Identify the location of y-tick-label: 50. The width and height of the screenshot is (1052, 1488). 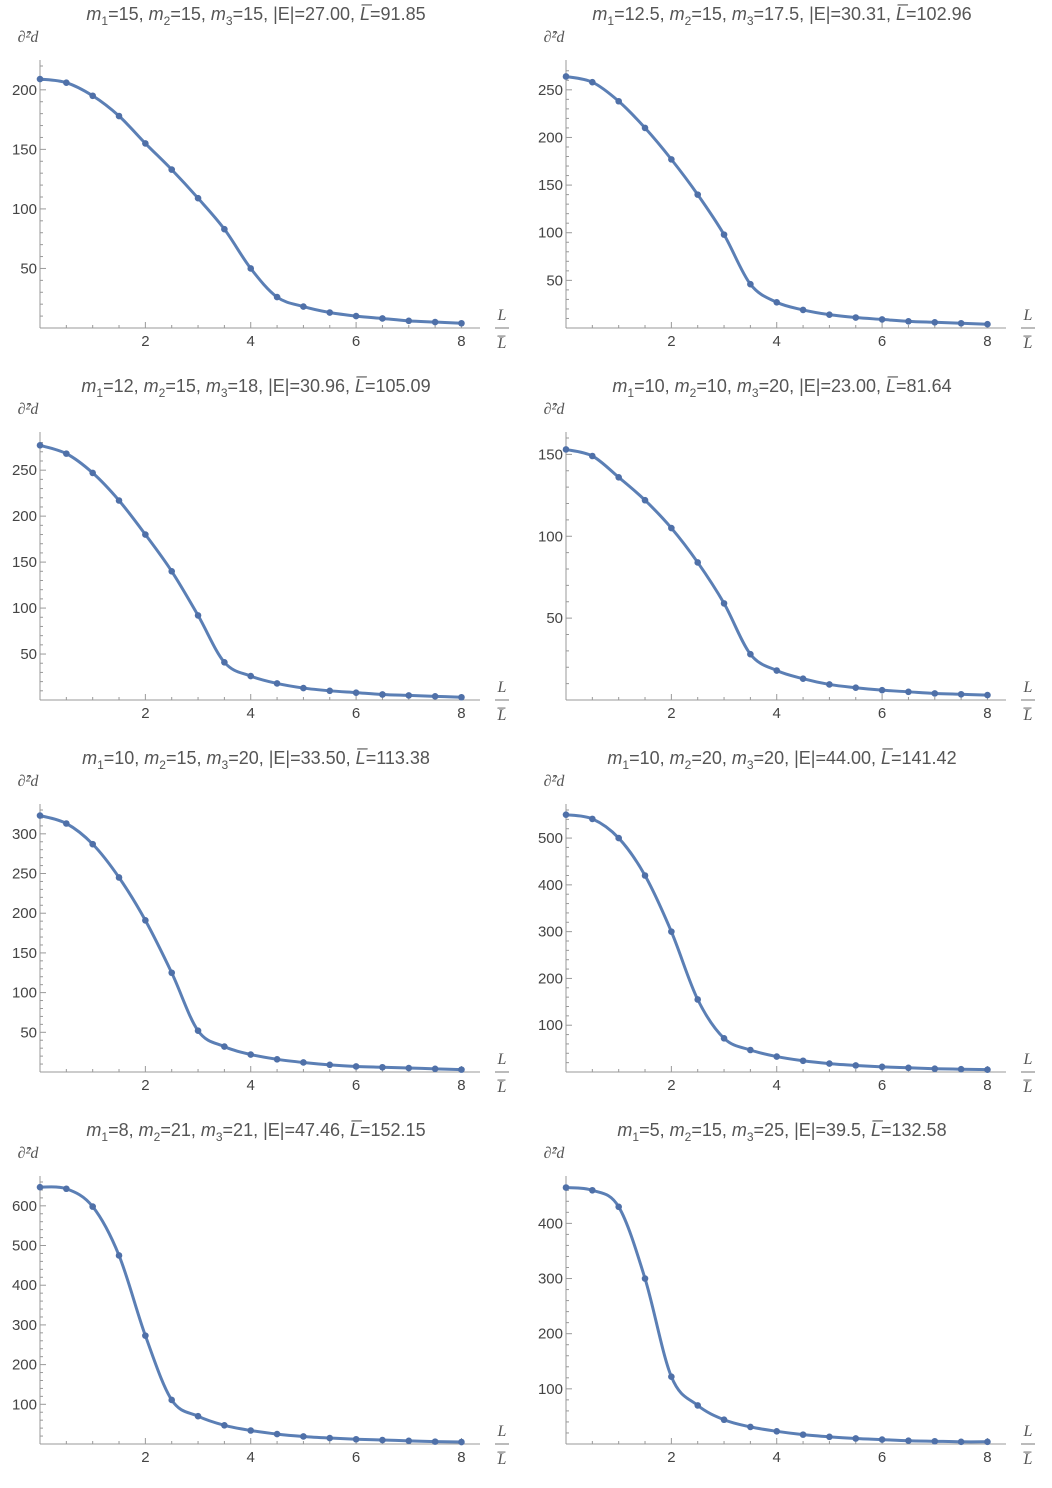
(28, 654).